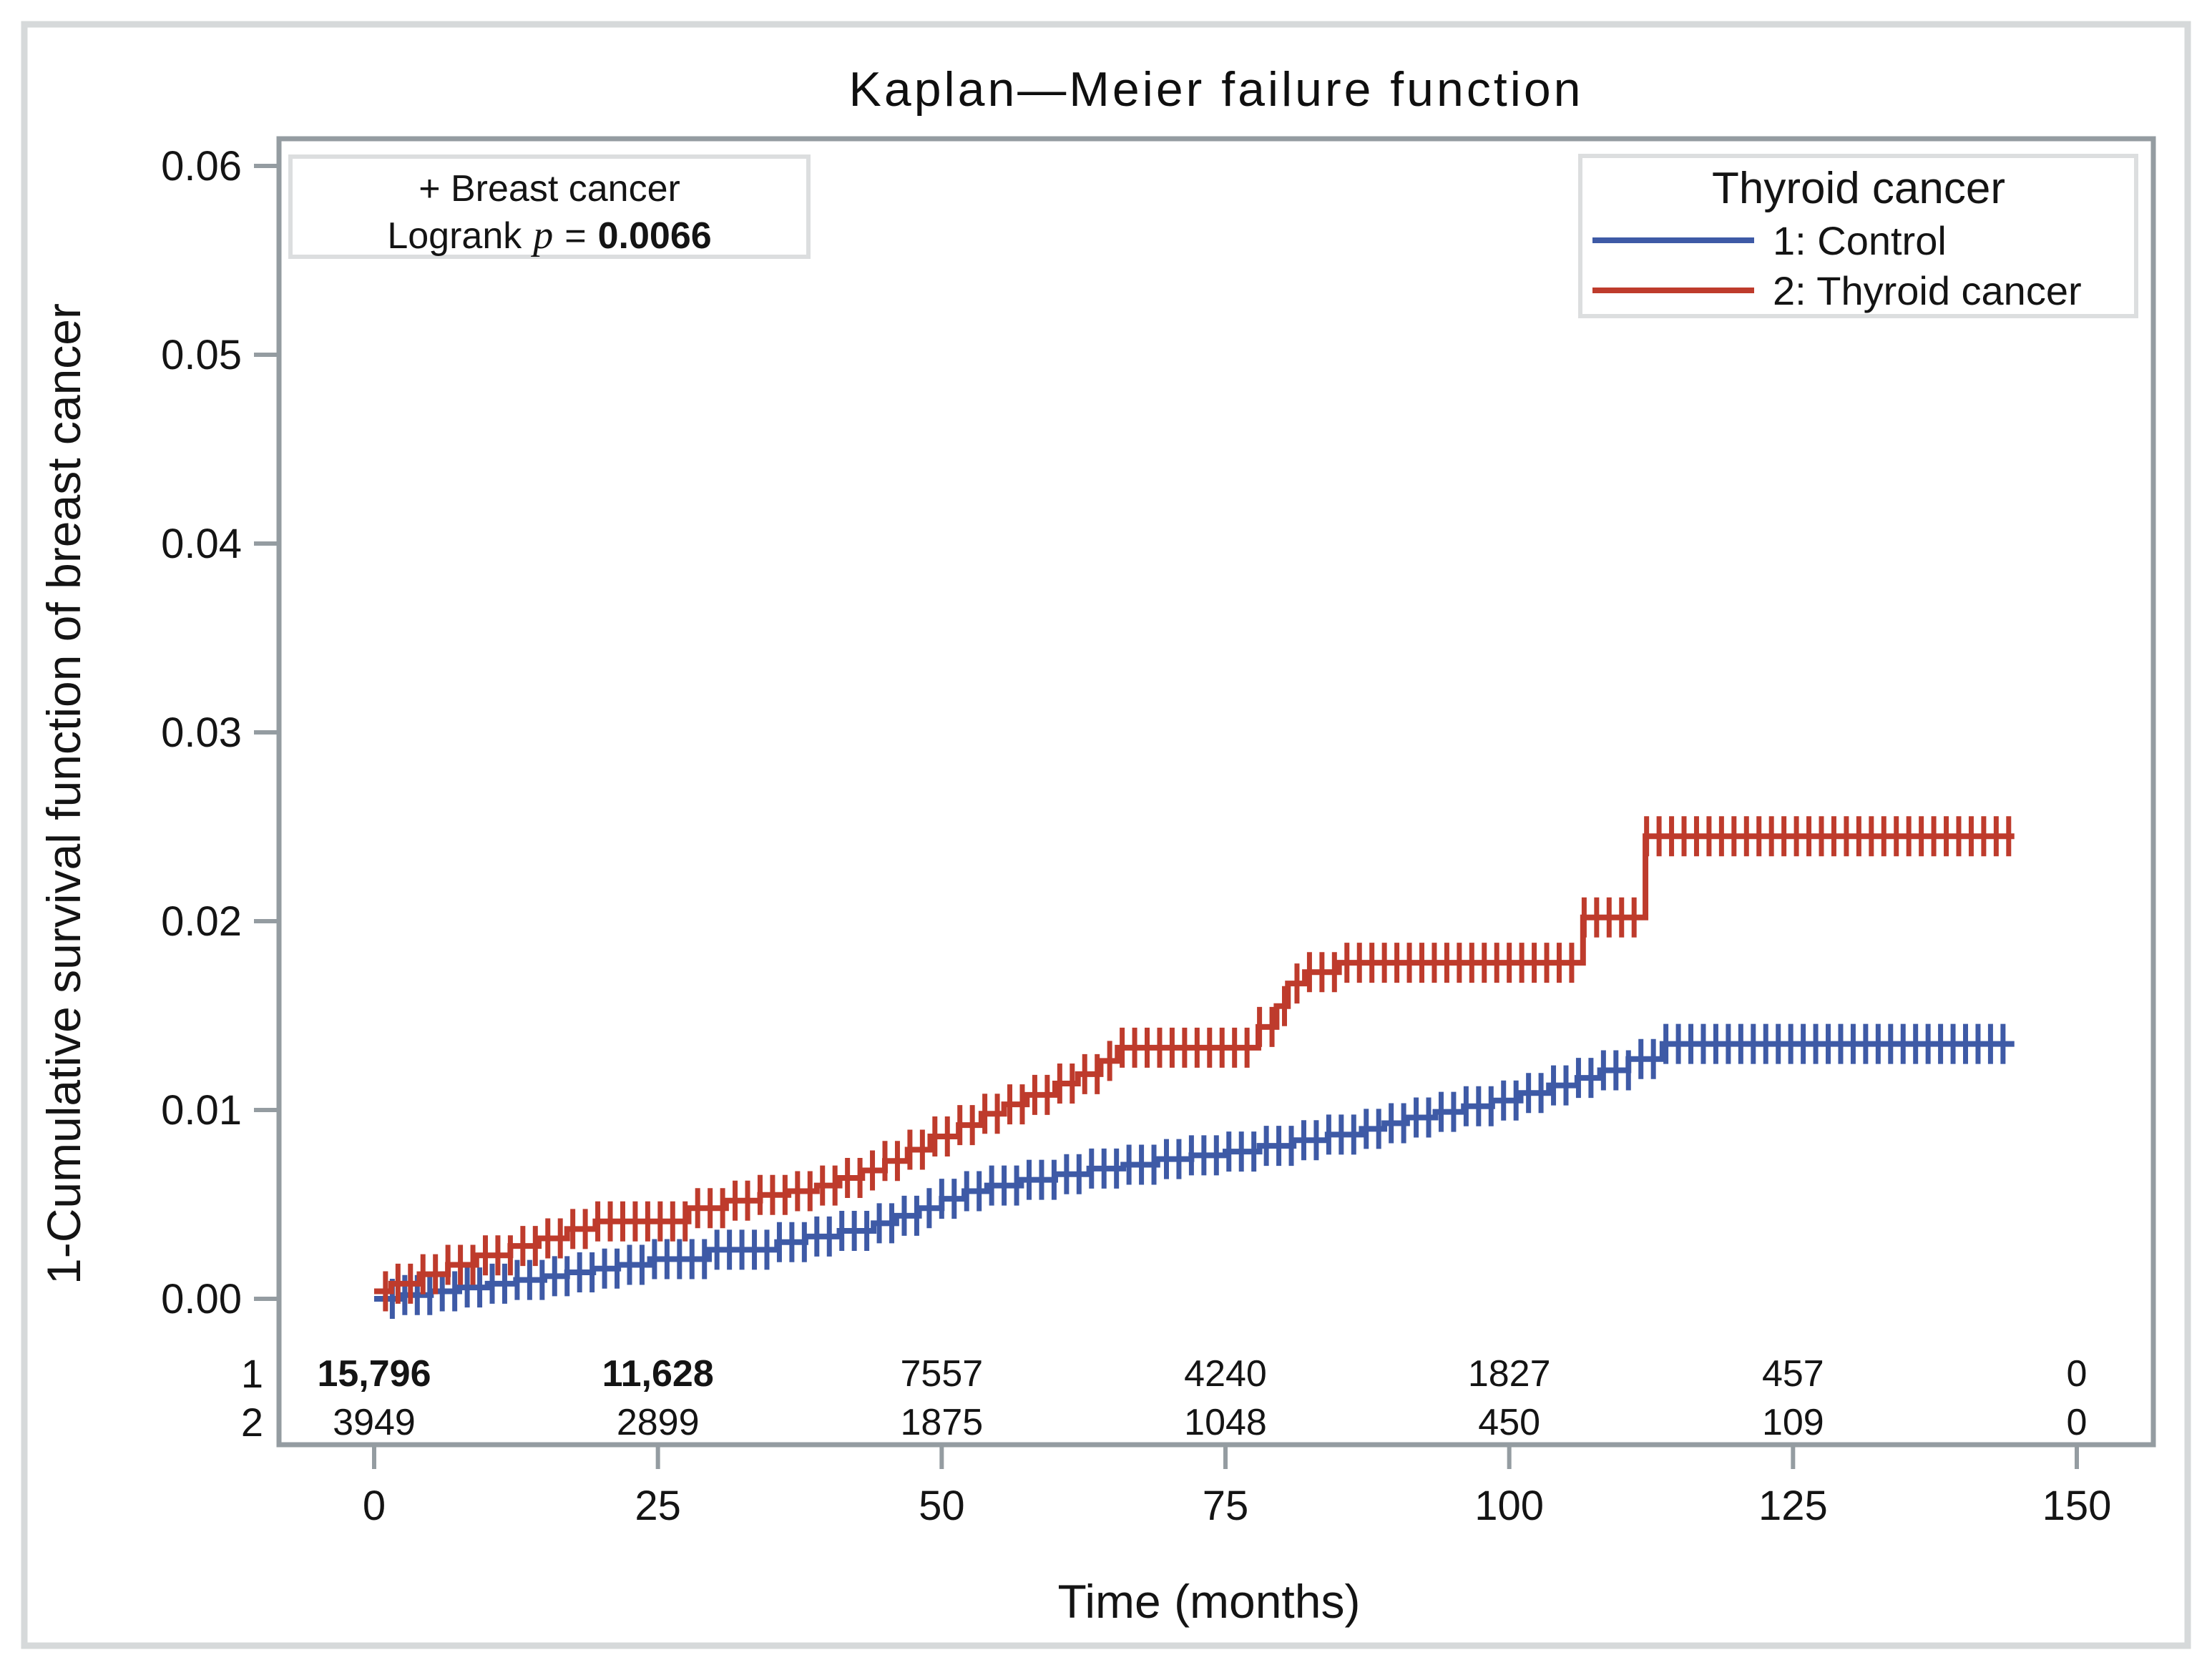 The height and width of the screenshot is (1670, 2212). Describe the element at coordinates (201, 544) in the screenshot. I see `y-tick-label: 0.04` at that location.